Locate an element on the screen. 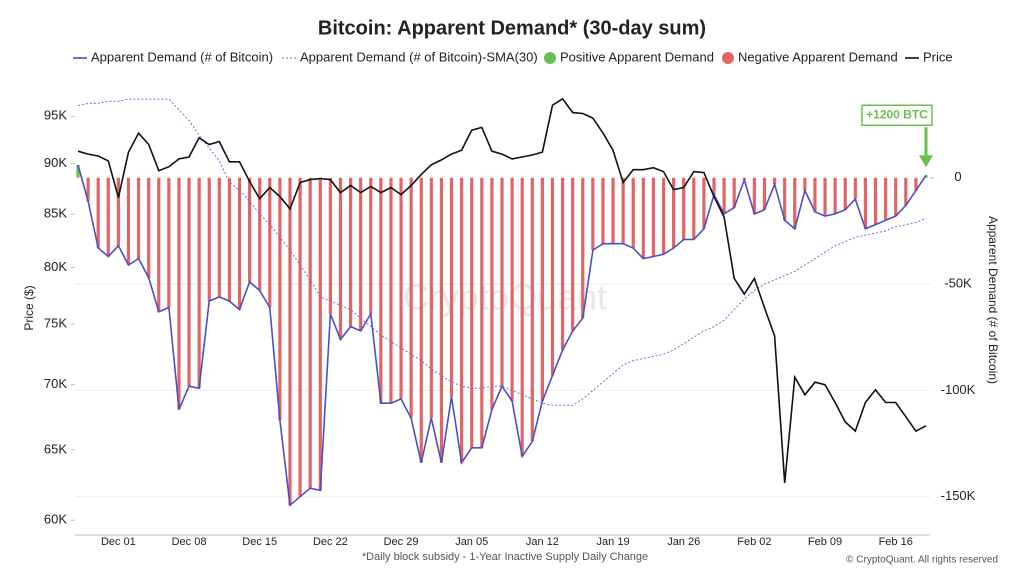  chart-title: Bitcoin: Apparent Demand* (30-day sum) is located at coordinates (512, 28).